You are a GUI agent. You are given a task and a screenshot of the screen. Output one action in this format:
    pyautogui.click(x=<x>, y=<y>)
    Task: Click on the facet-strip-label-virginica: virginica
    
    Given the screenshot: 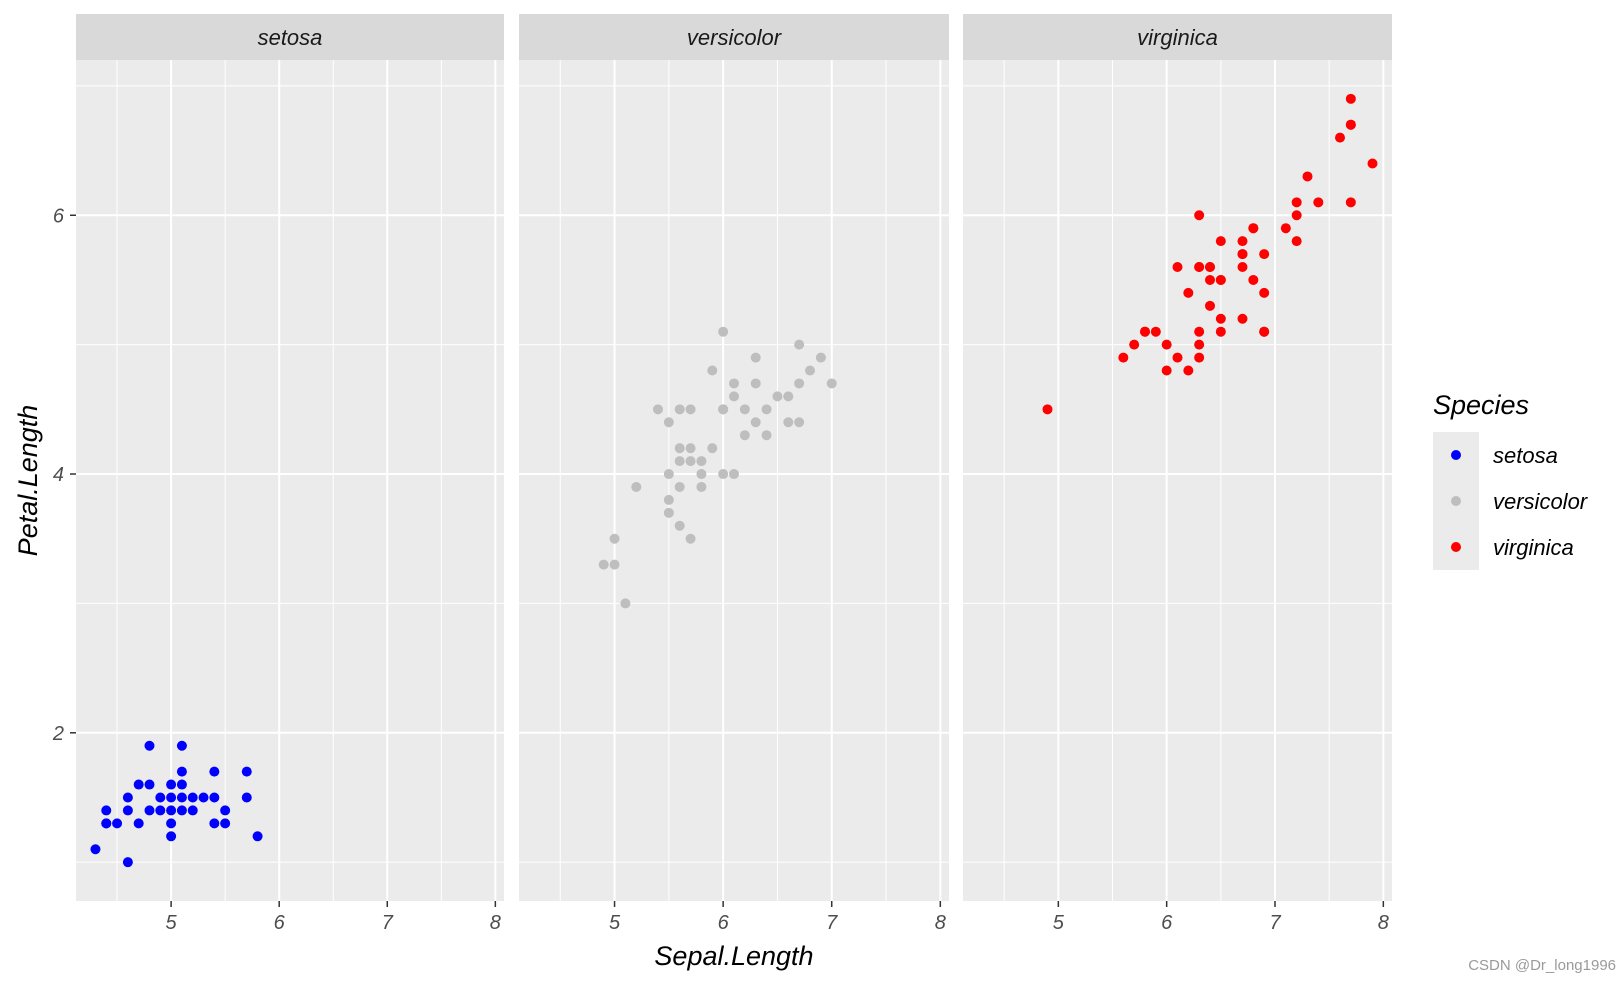 What is the action you would take?
    pyautogui.click(x=1177, y=37)
    